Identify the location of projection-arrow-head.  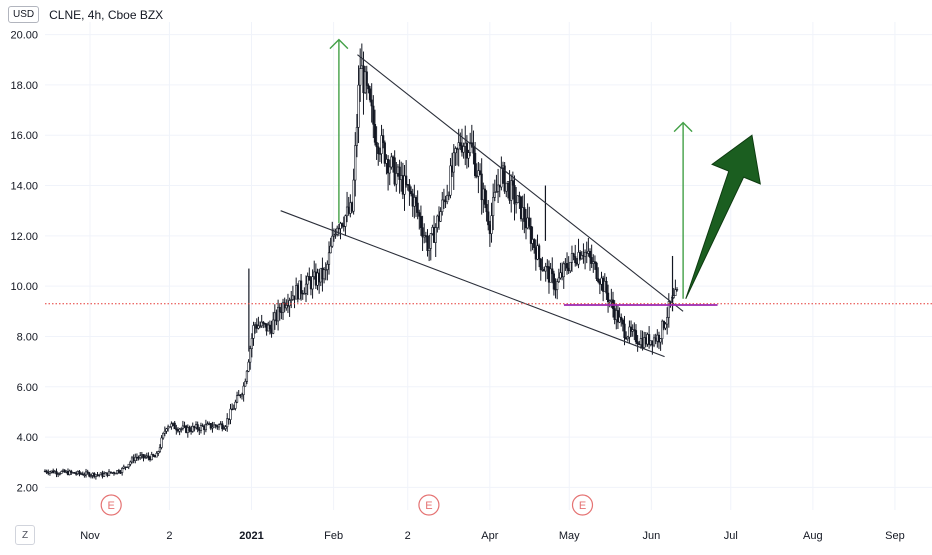
(339, 44).